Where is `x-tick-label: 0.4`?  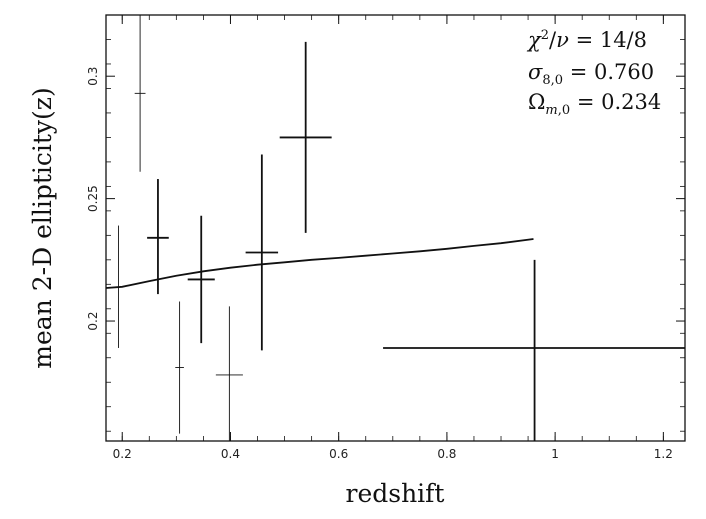
x-tick-label: 0.4 is located at coordinates (230, 454).